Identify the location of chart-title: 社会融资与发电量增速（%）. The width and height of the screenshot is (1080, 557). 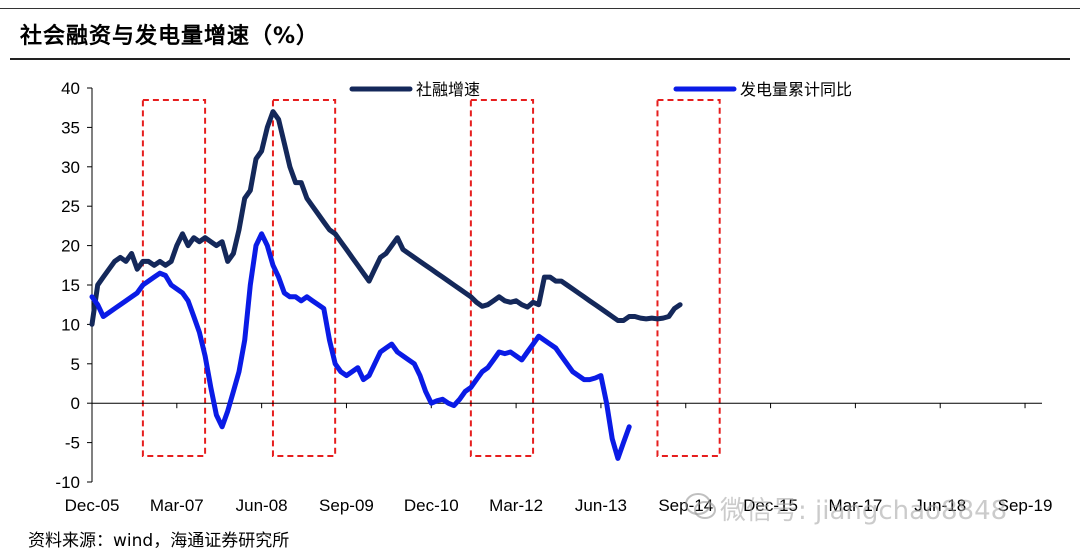
(170, 36).